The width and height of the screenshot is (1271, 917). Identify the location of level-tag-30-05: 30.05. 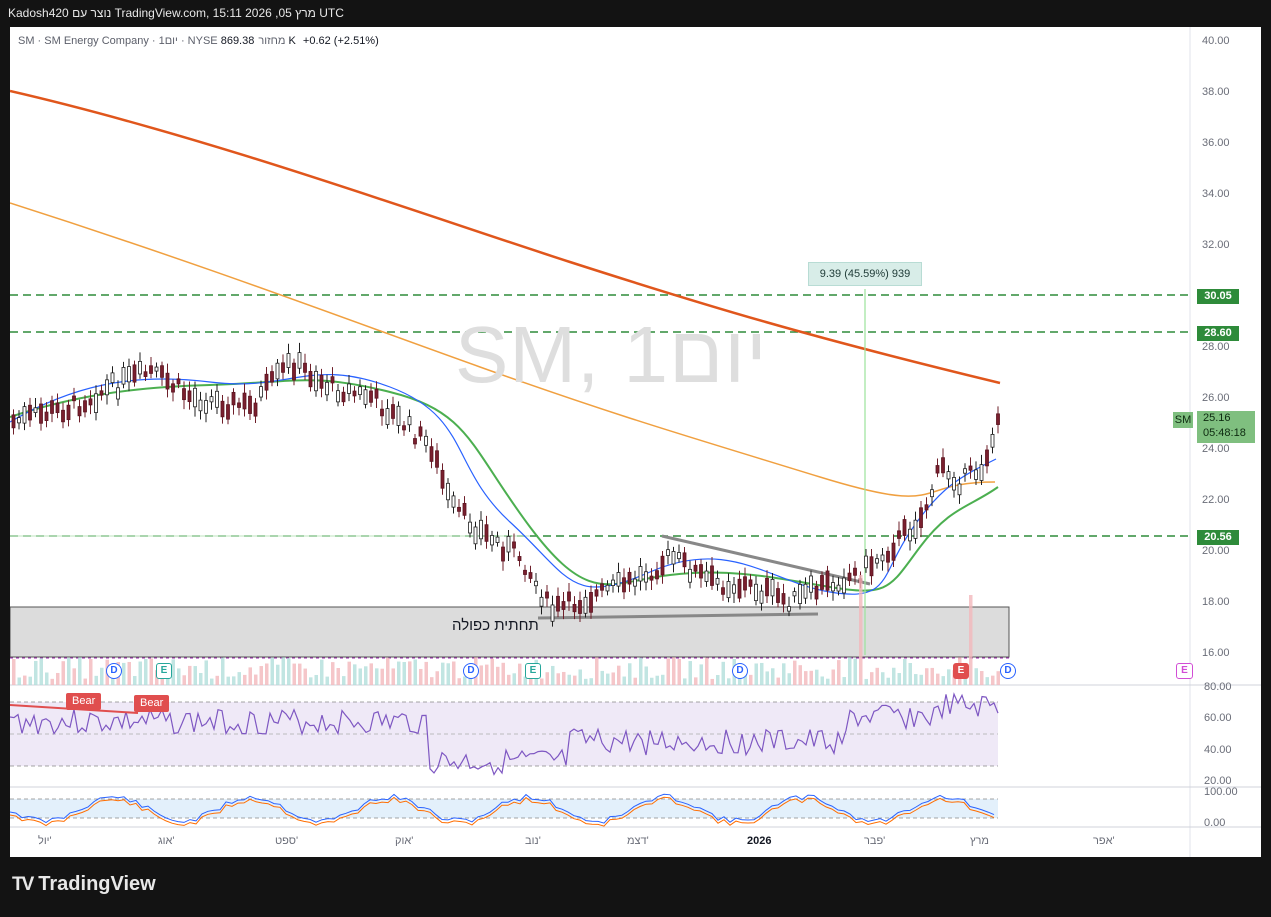
(1218, 296).